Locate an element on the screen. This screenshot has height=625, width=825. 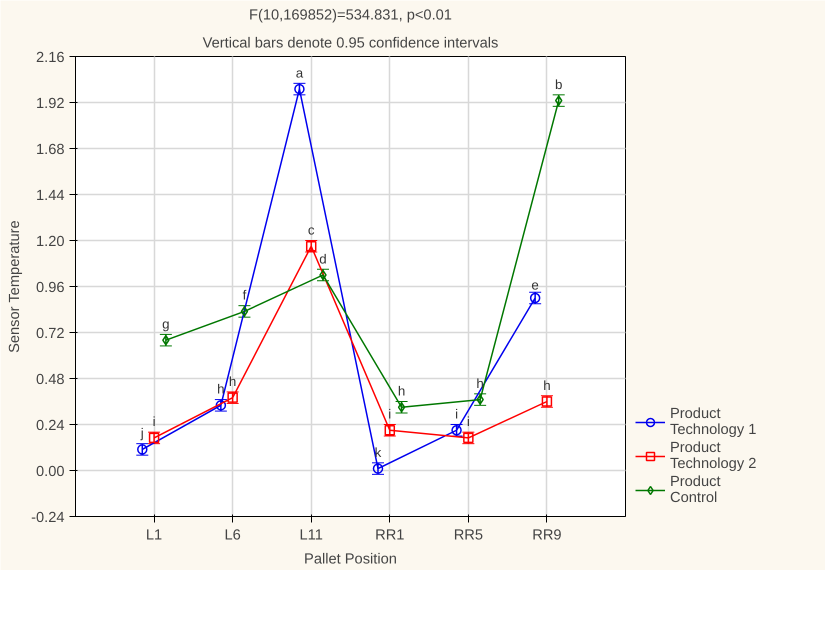
x-tick-label: L6 is located at coordinates (232, 536).